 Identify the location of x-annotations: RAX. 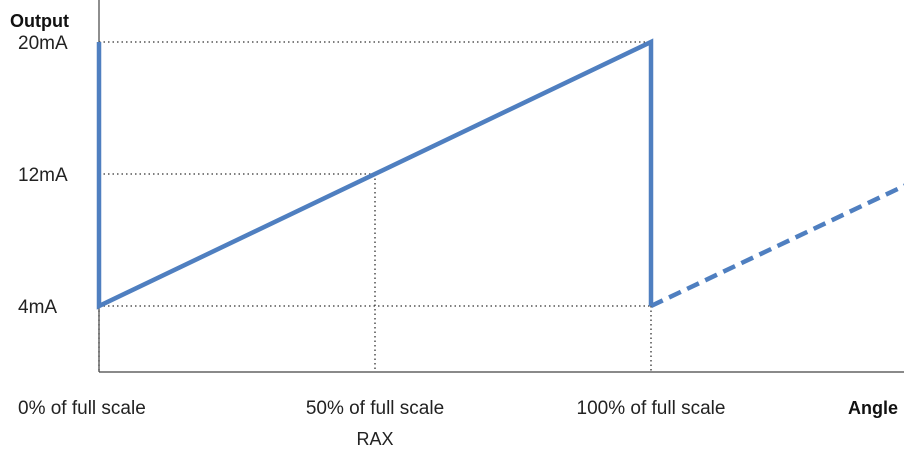
(374, 439).